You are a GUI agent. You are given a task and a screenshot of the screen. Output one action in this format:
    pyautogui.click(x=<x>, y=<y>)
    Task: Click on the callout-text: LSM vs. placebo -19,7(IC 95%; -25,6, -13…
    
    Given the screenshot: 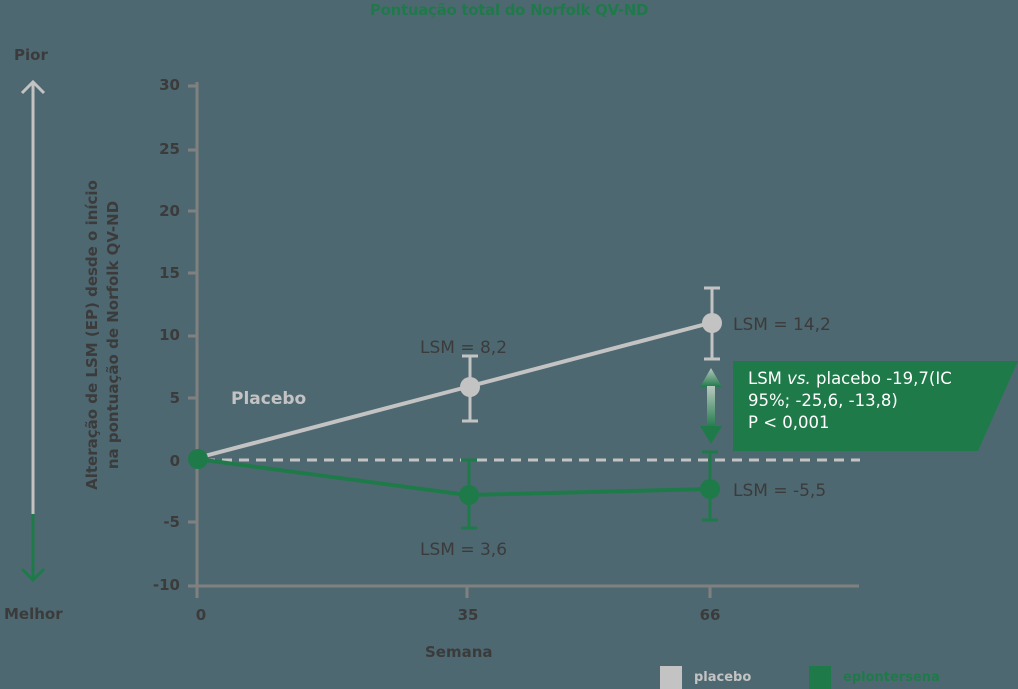 What is the action you would take?
    pyautogui.click(x=850, y=401)
    